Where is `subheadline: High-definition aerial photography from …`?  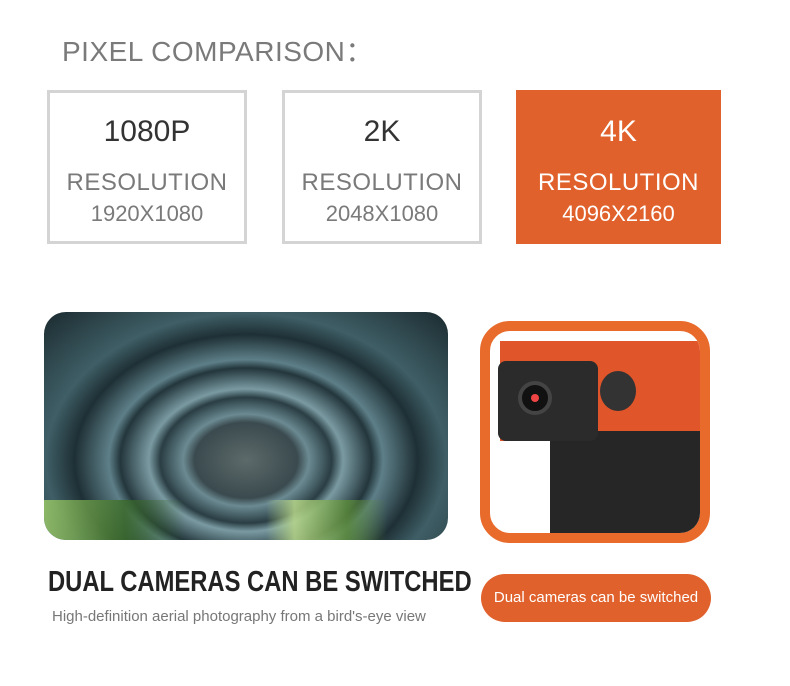
subheadline: High-definition aerial photography from … is located at coordinates (239, 616).